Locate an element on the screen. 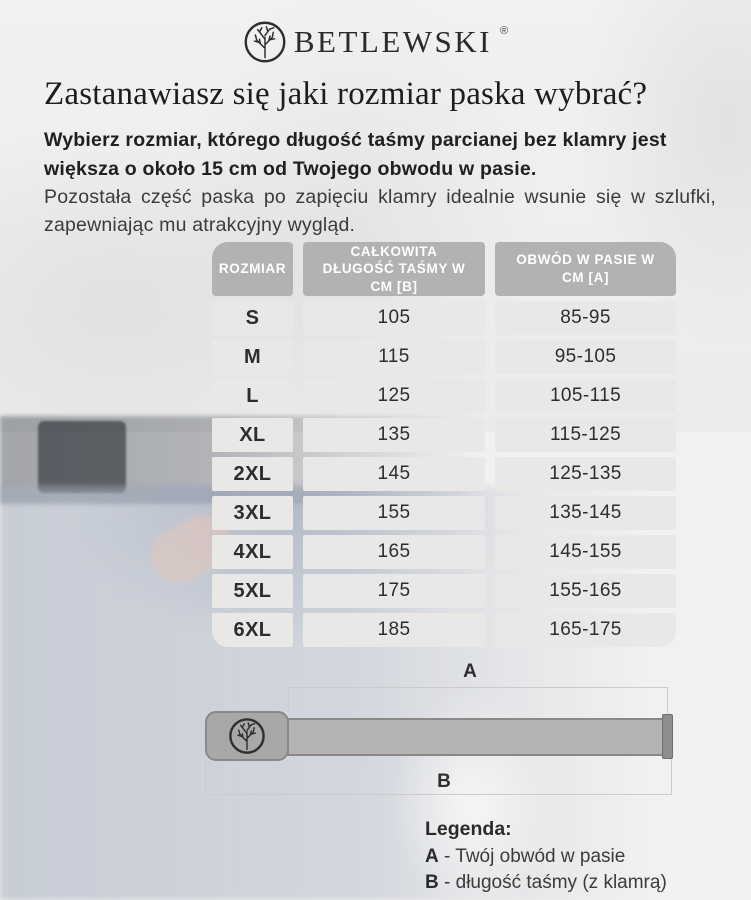 The width and height of the screenshot is (751, 900). measure-label-a: A is located at coordinates (470, 671).